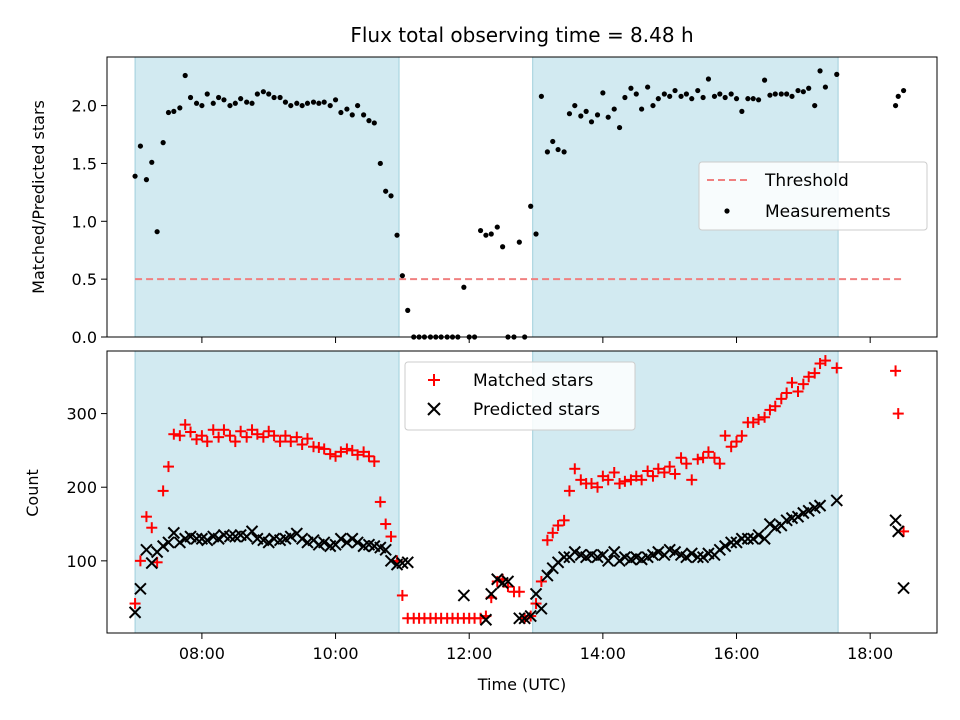 Image resolution: width=960 pixels, height=720 pixels. I want to click on legend-predicted-swatch, so click(434, 409).